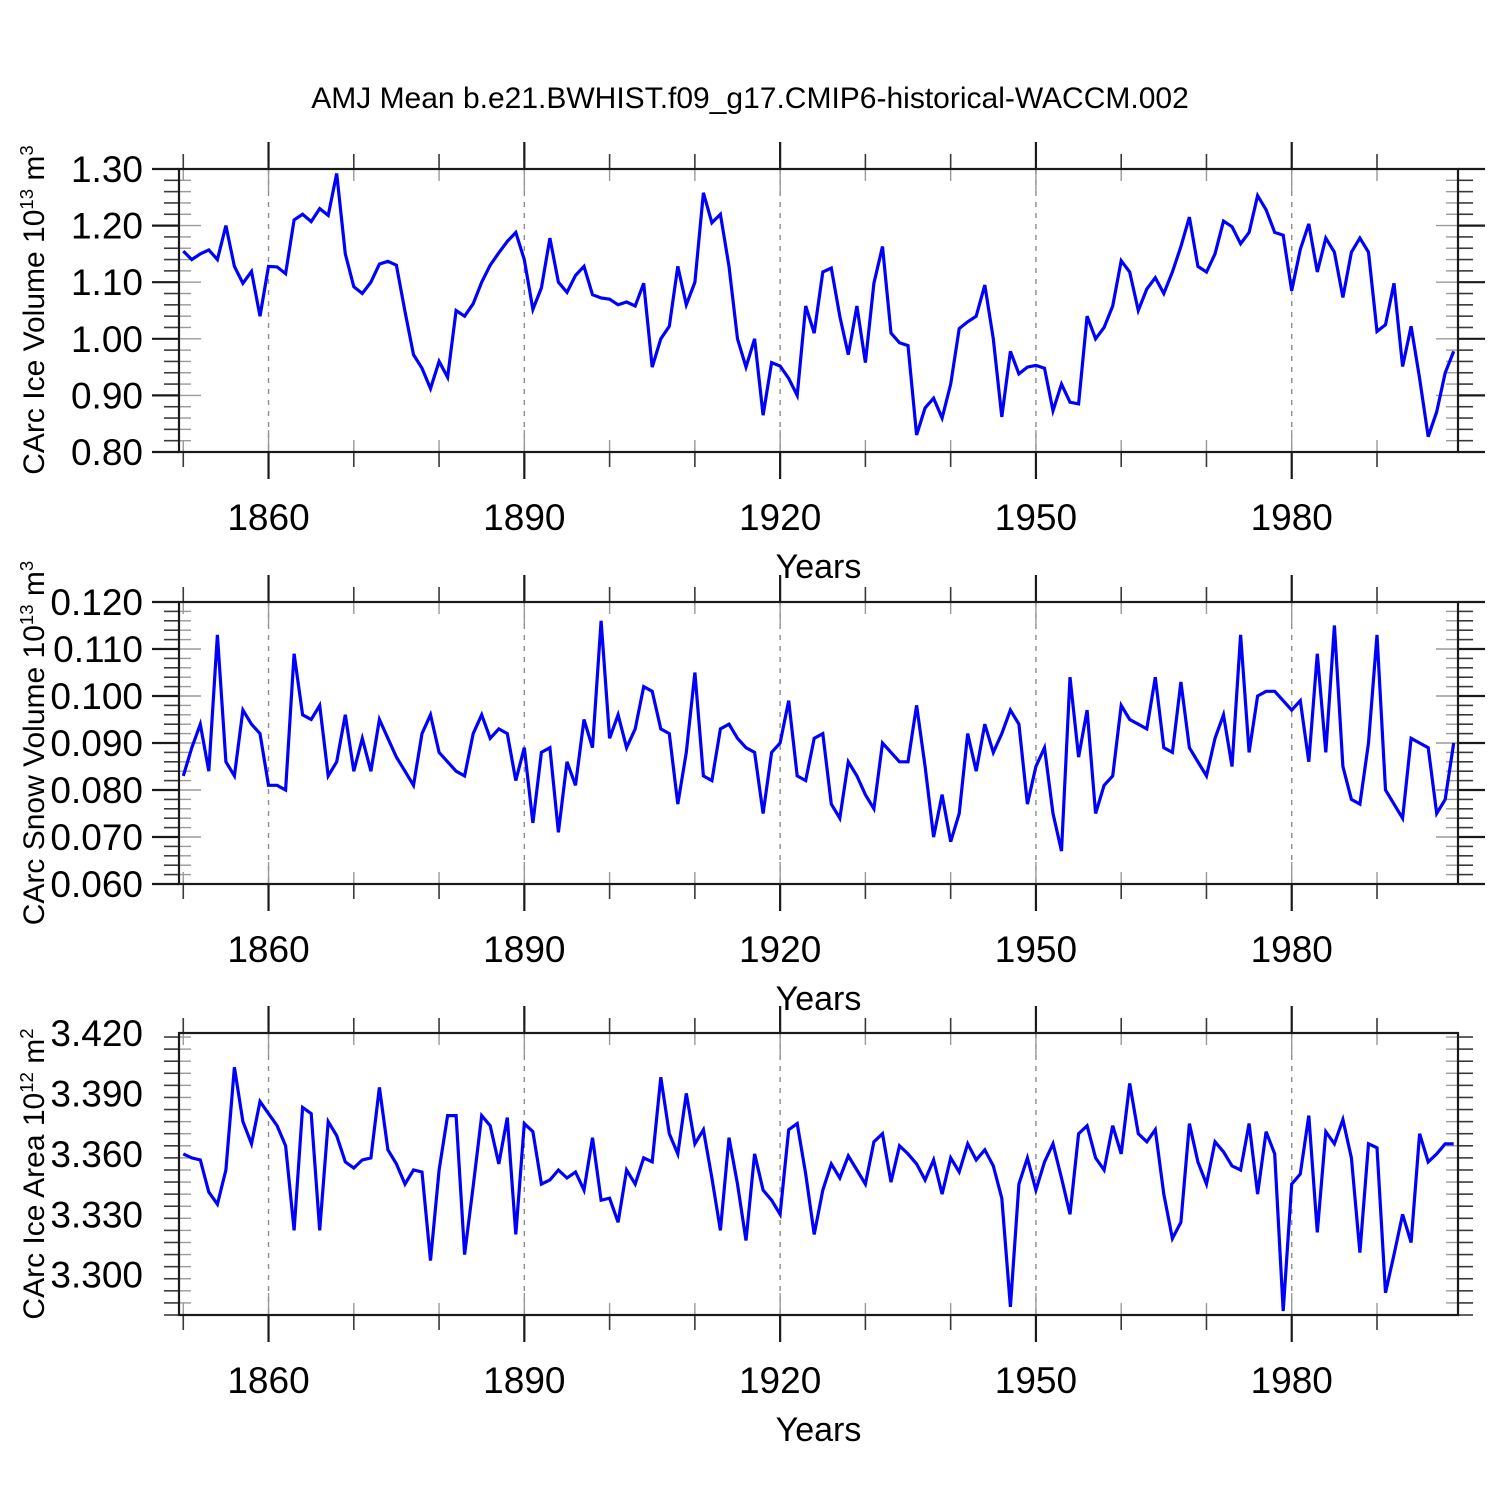  Describe the element at coordinates (107, 226) in the screenshot. I see `y-tick-label: 1.20` at that location.